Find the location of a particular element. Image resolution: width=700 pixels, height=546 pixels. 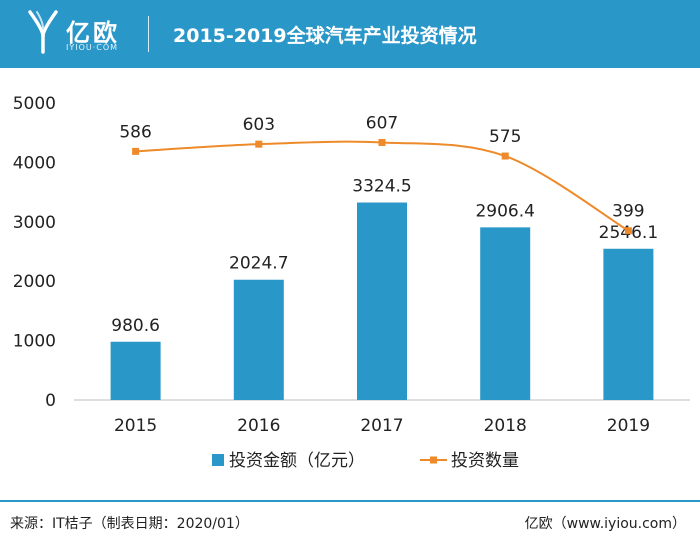

count-point-2015 is located at coordinates (136, 151).